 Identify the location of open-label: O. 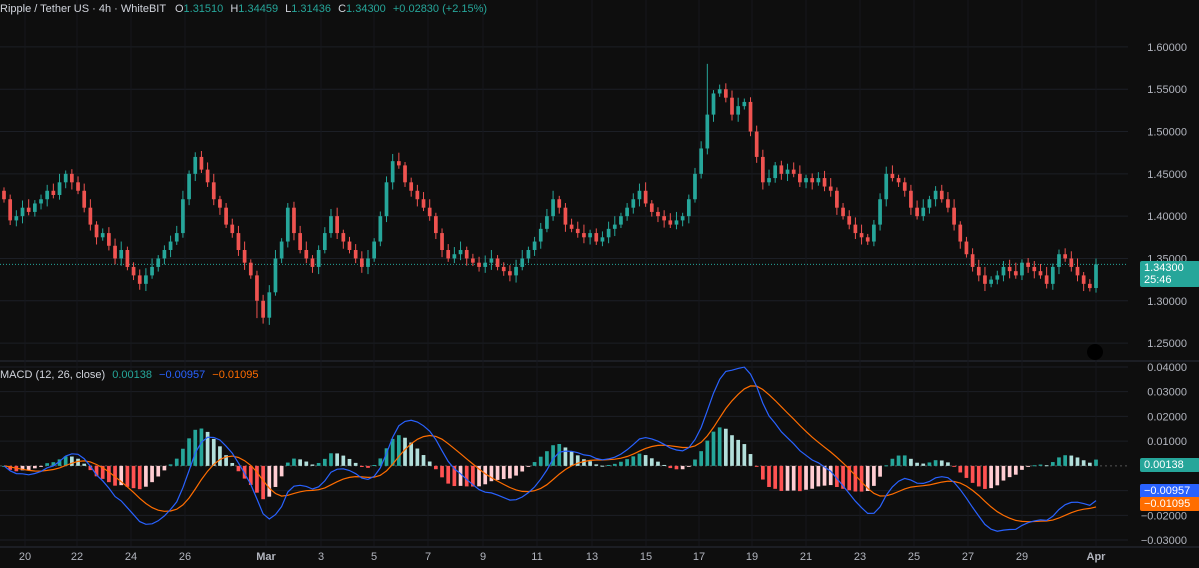
(179, 9).